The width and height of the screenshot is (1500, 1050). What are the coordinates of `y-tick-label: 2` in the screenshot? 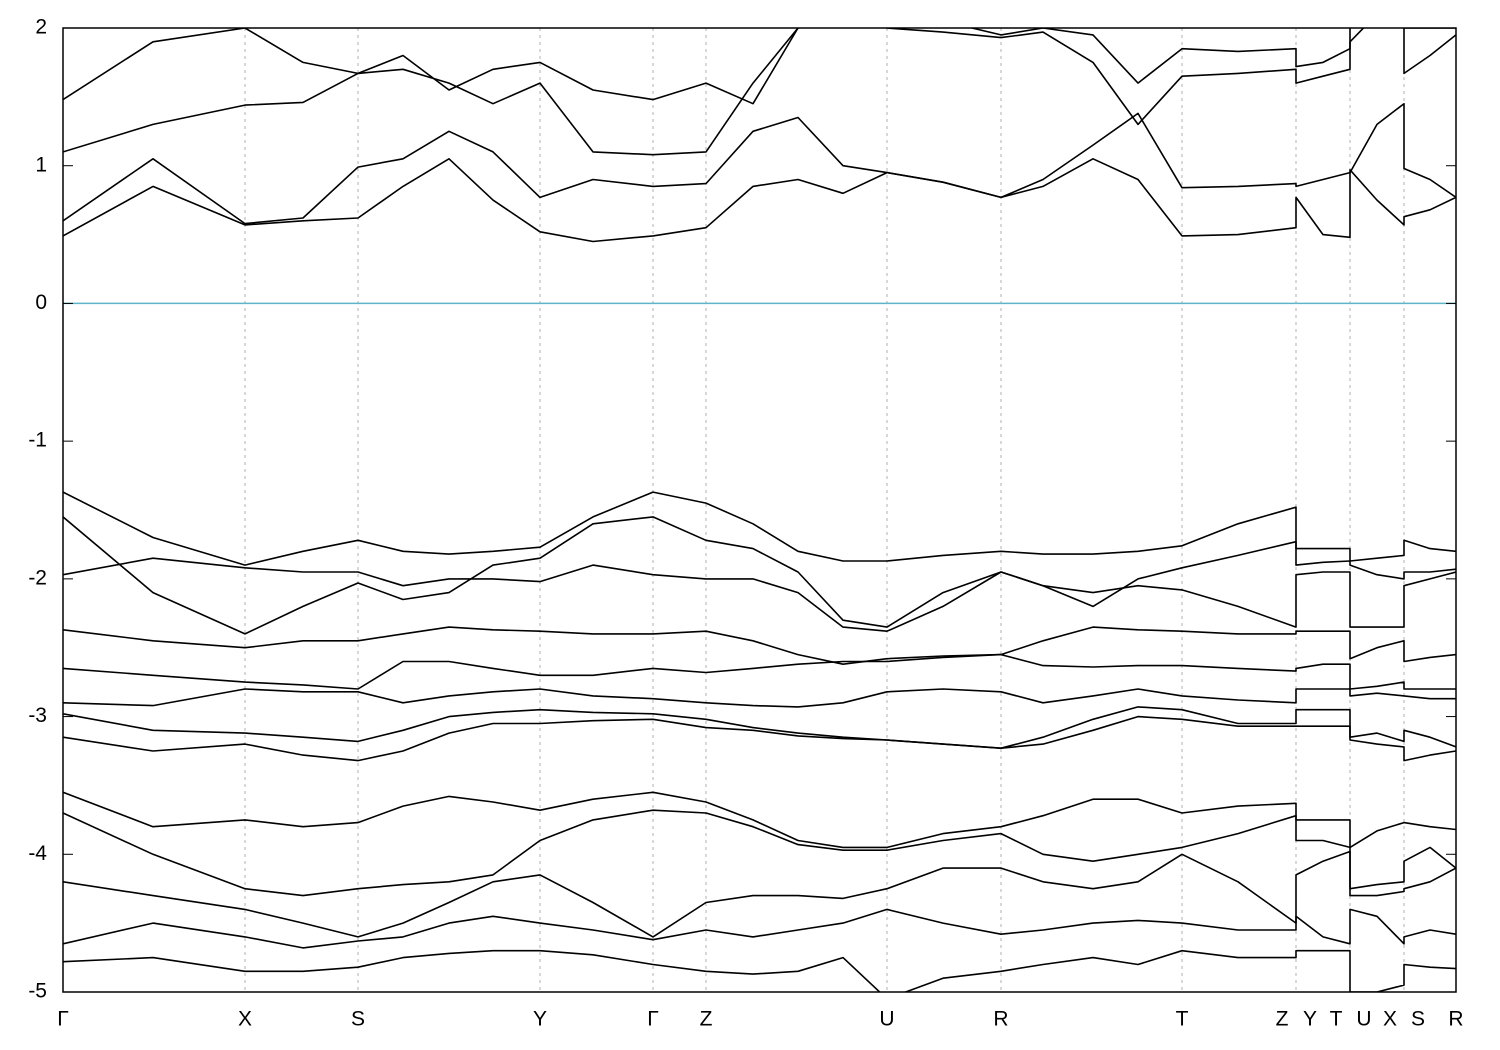 It's located at (41, 27).